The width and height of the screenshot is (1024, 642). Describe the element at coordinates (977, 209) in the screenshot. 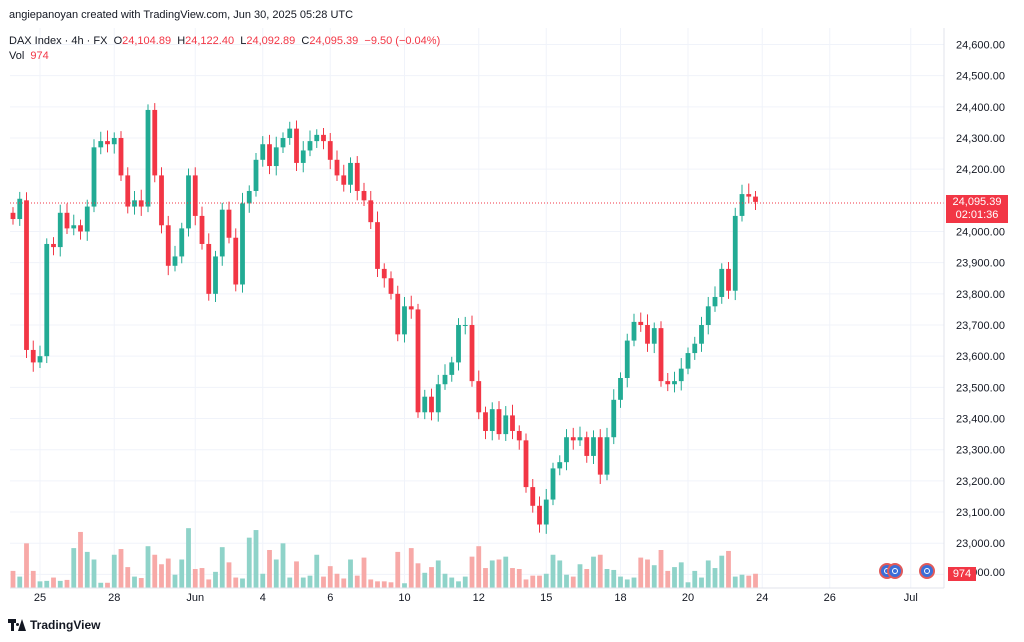

I see `last-price-badge: 24,095.39 02:01:36` at that location.